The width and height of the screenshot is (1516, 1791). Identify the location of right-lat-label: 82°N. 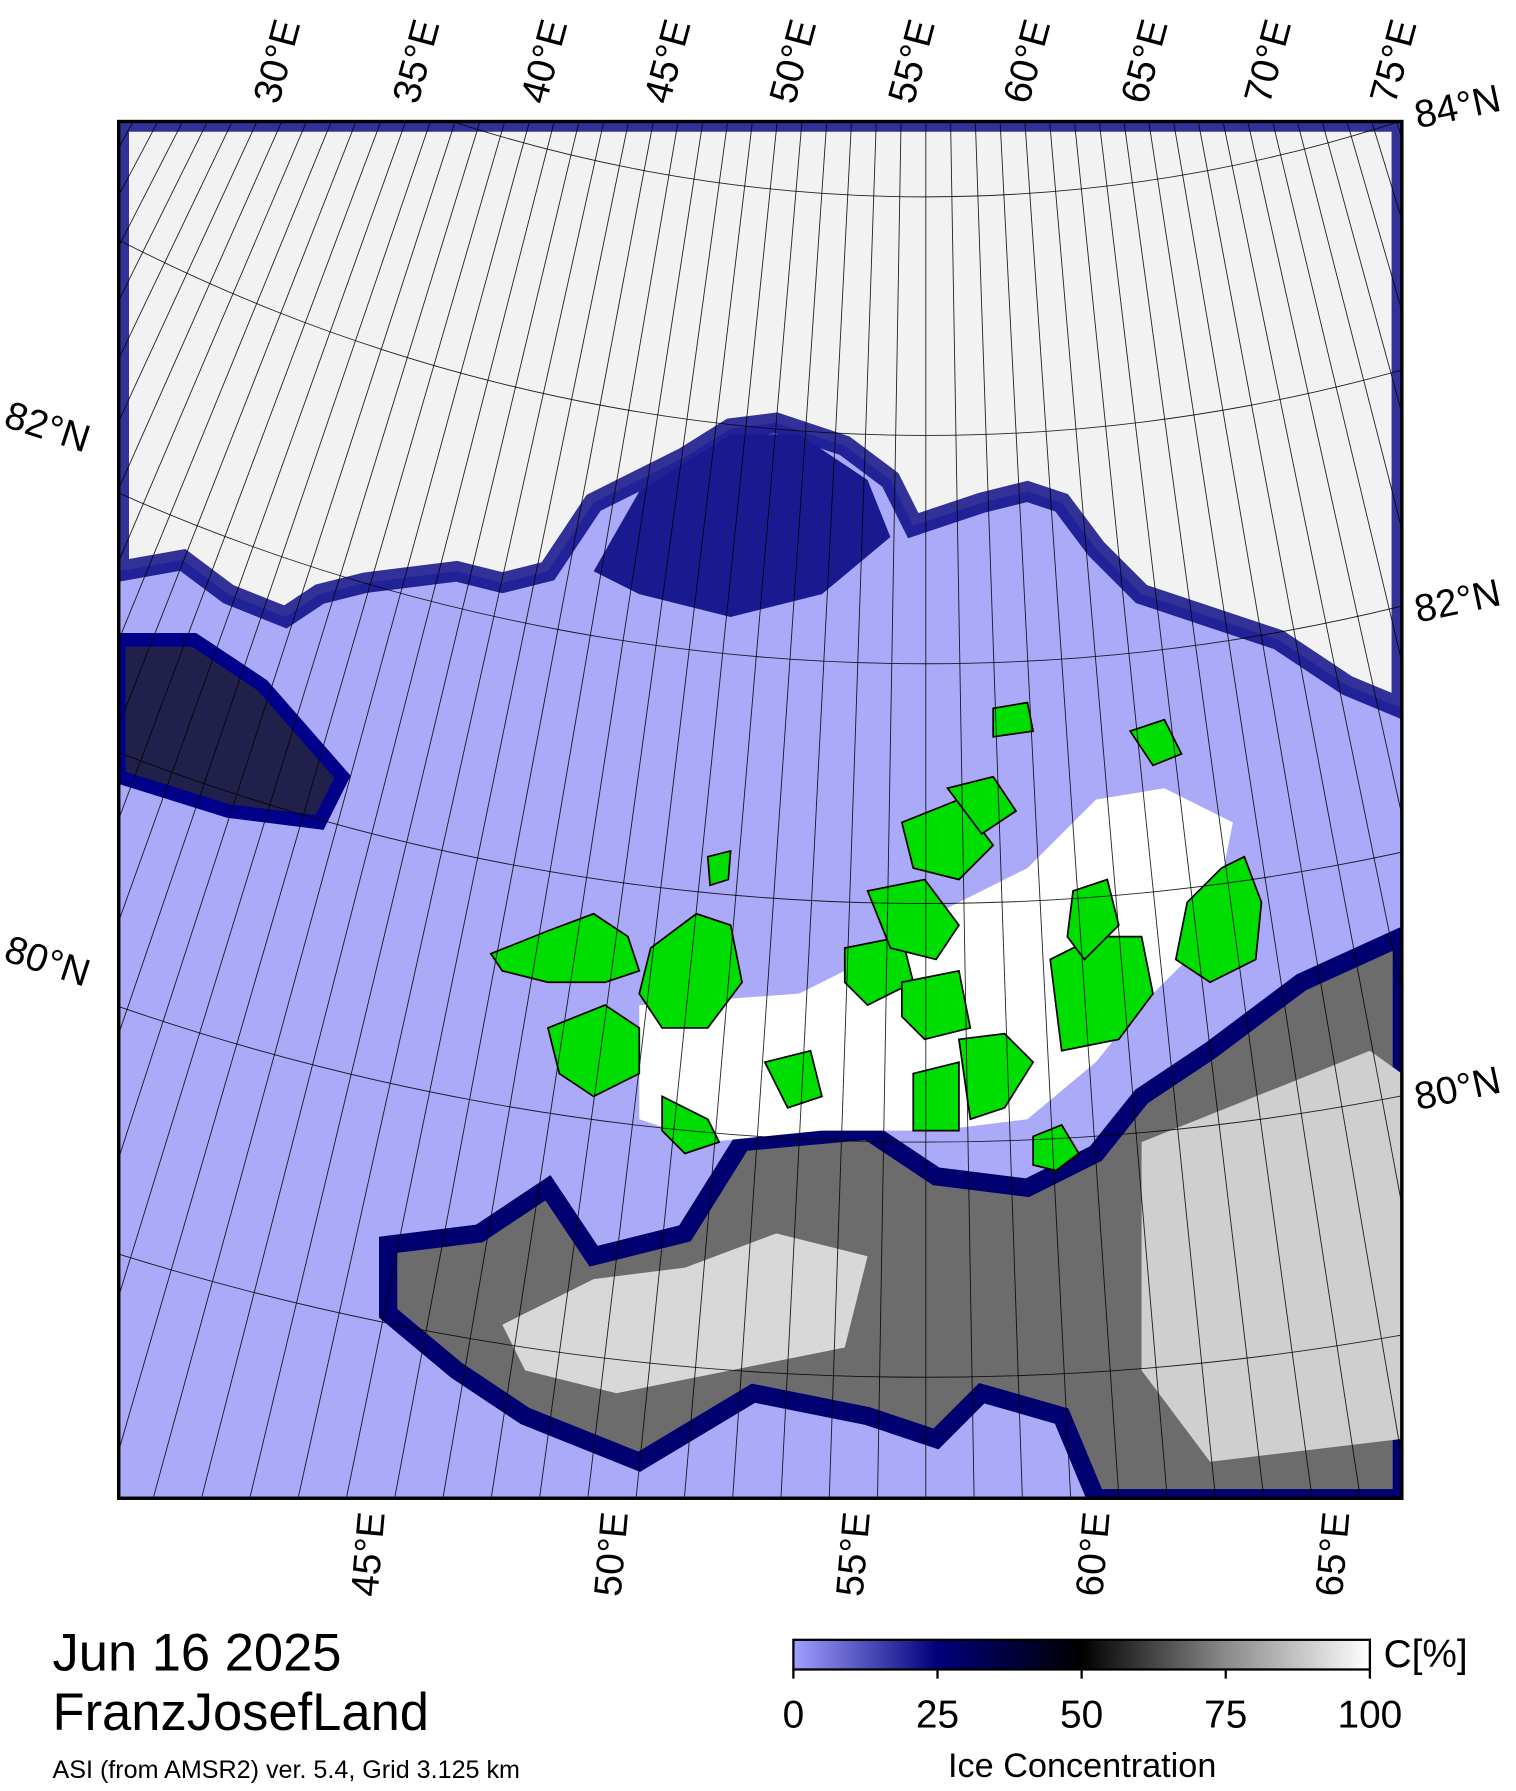
(1458, 601).